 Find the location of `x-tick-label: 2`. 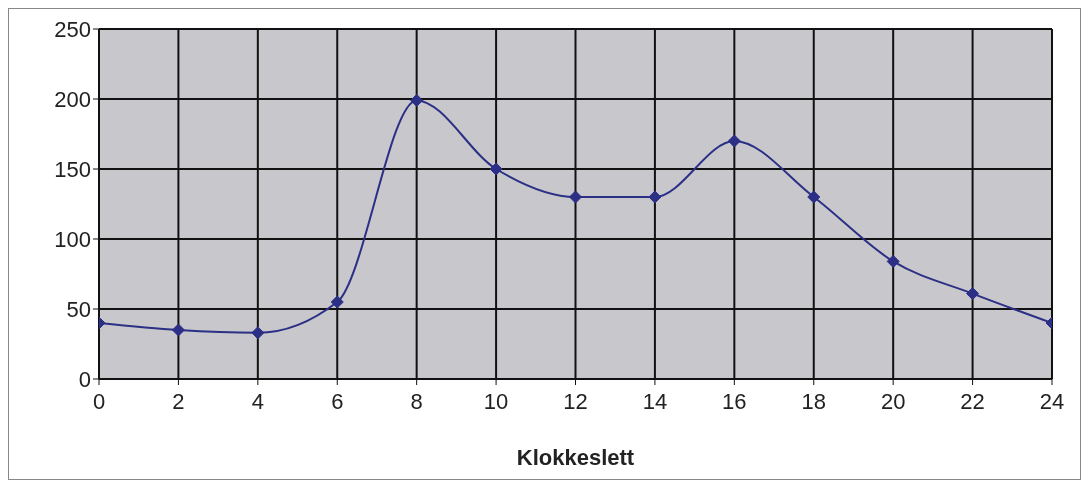

x-tick-label: 2 is located at coordinates (178, 401).